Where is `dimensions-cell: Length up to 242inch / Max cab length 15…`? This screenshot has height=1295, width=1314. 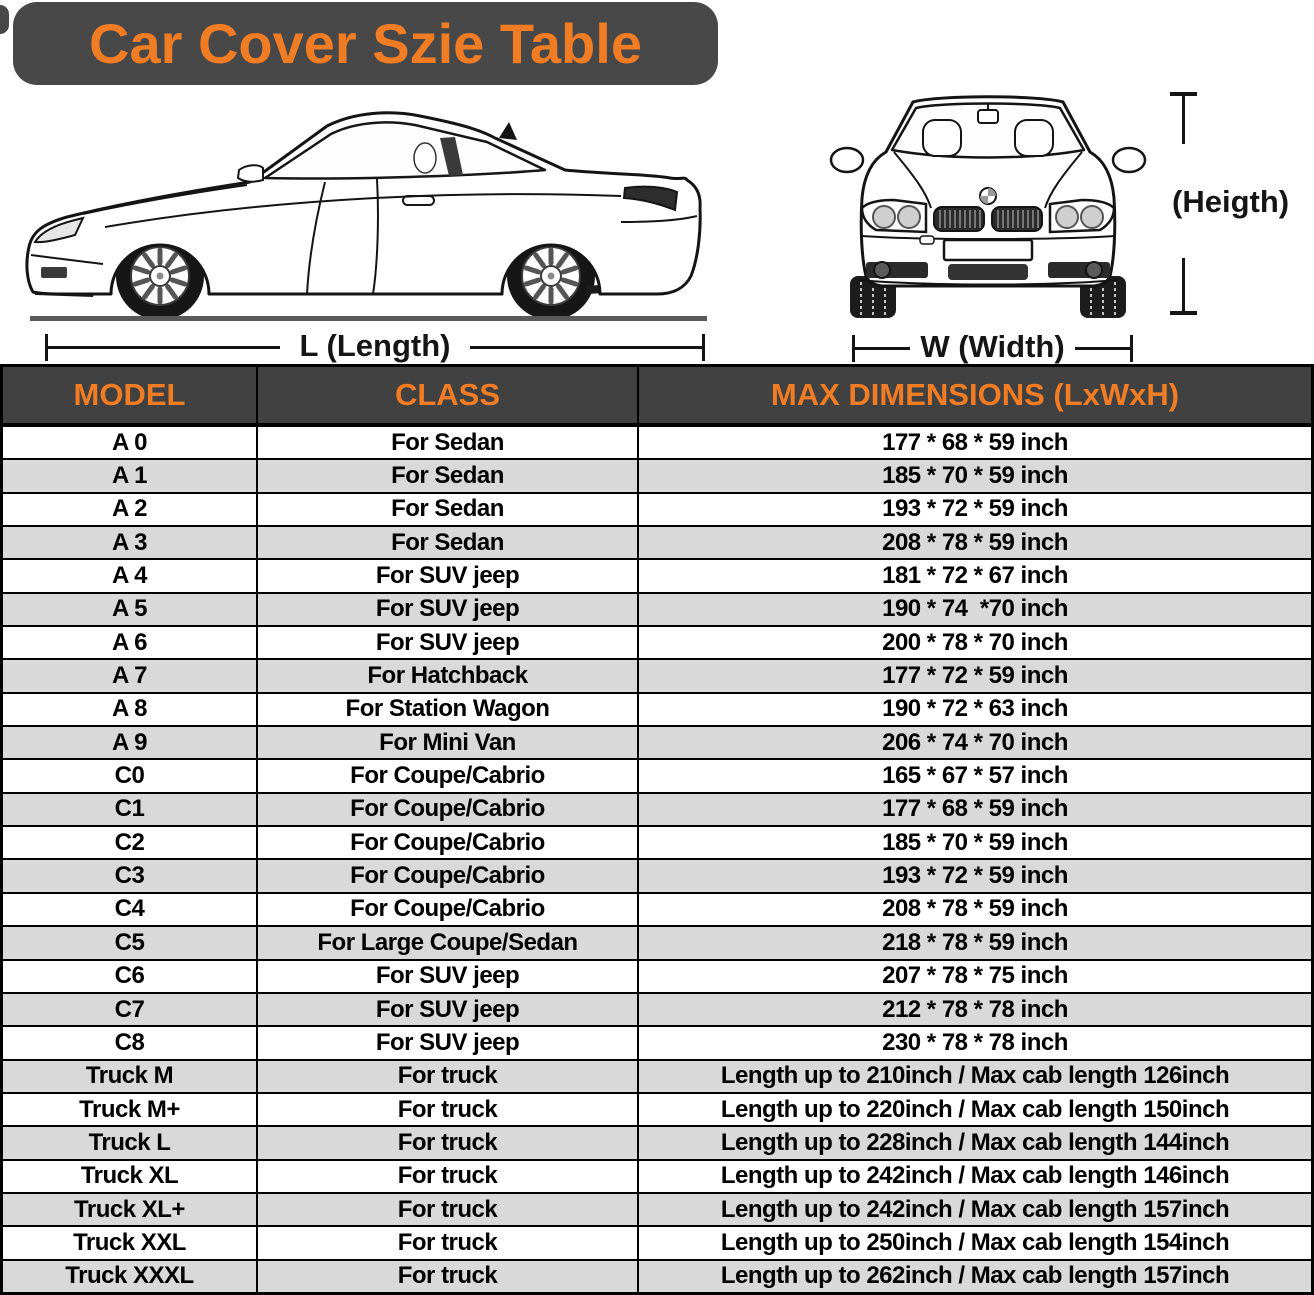 dimensions-cell: Length up to 242inch / Max cab length 15… is located at coordinates (975, 1209).